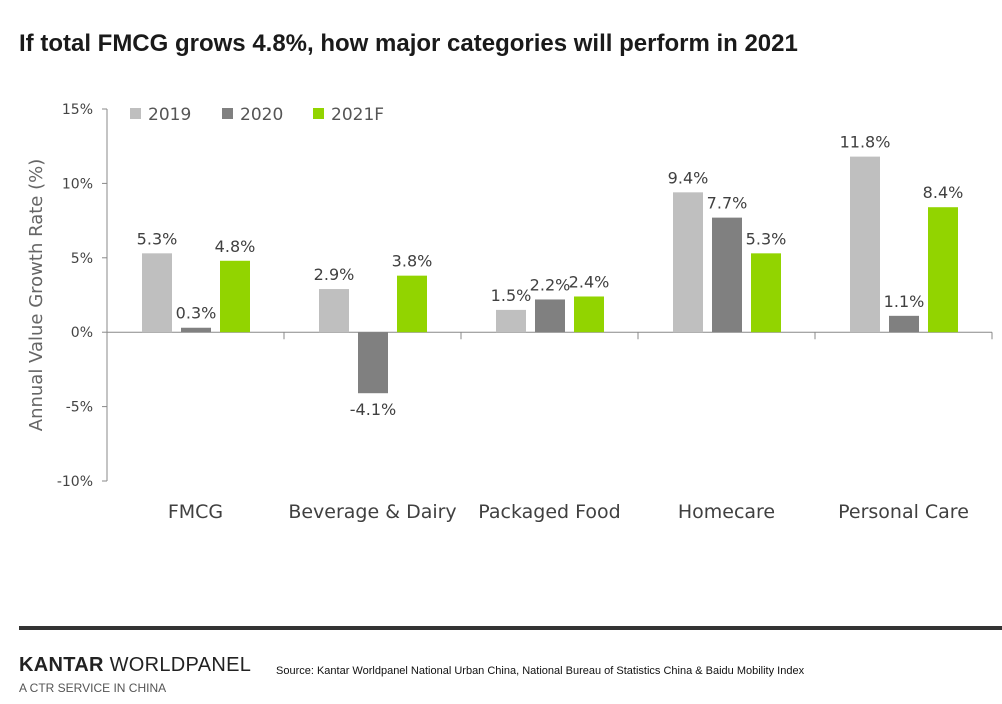  Describe the element at coordinates (77, 184) in the screenshot. I see `y-tick-label: 10%` at that location.